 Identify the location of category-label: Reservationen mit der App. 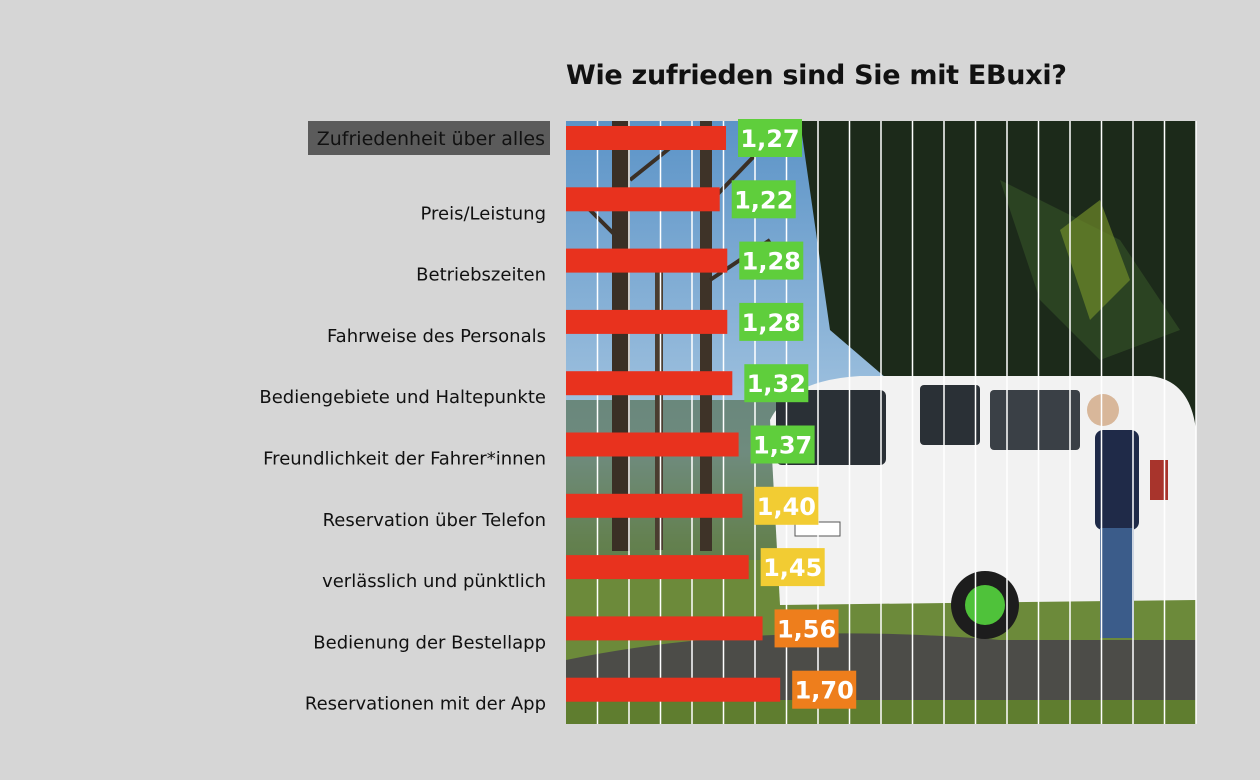
(425, 704).